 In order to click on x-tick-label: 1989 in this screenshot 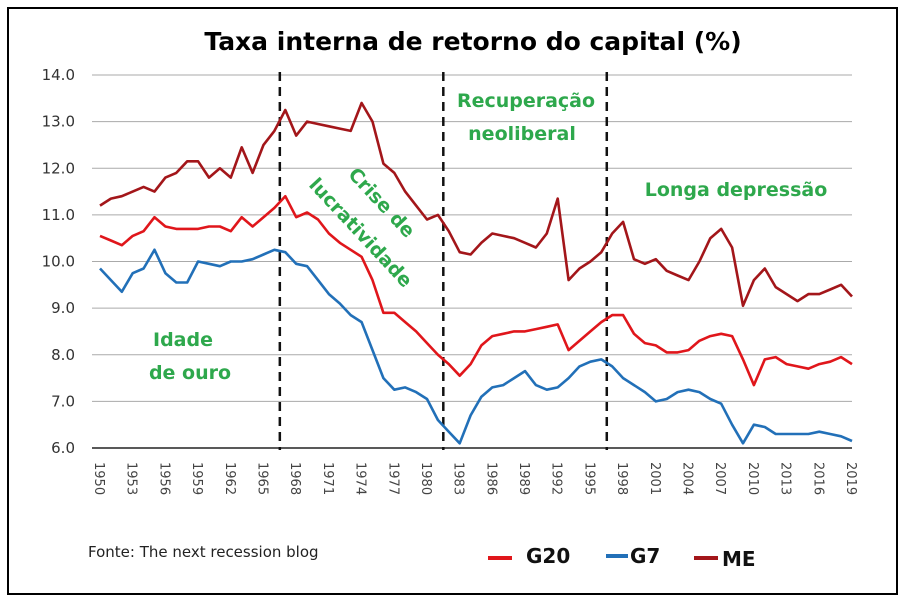, I will do `click(523, 478)`.